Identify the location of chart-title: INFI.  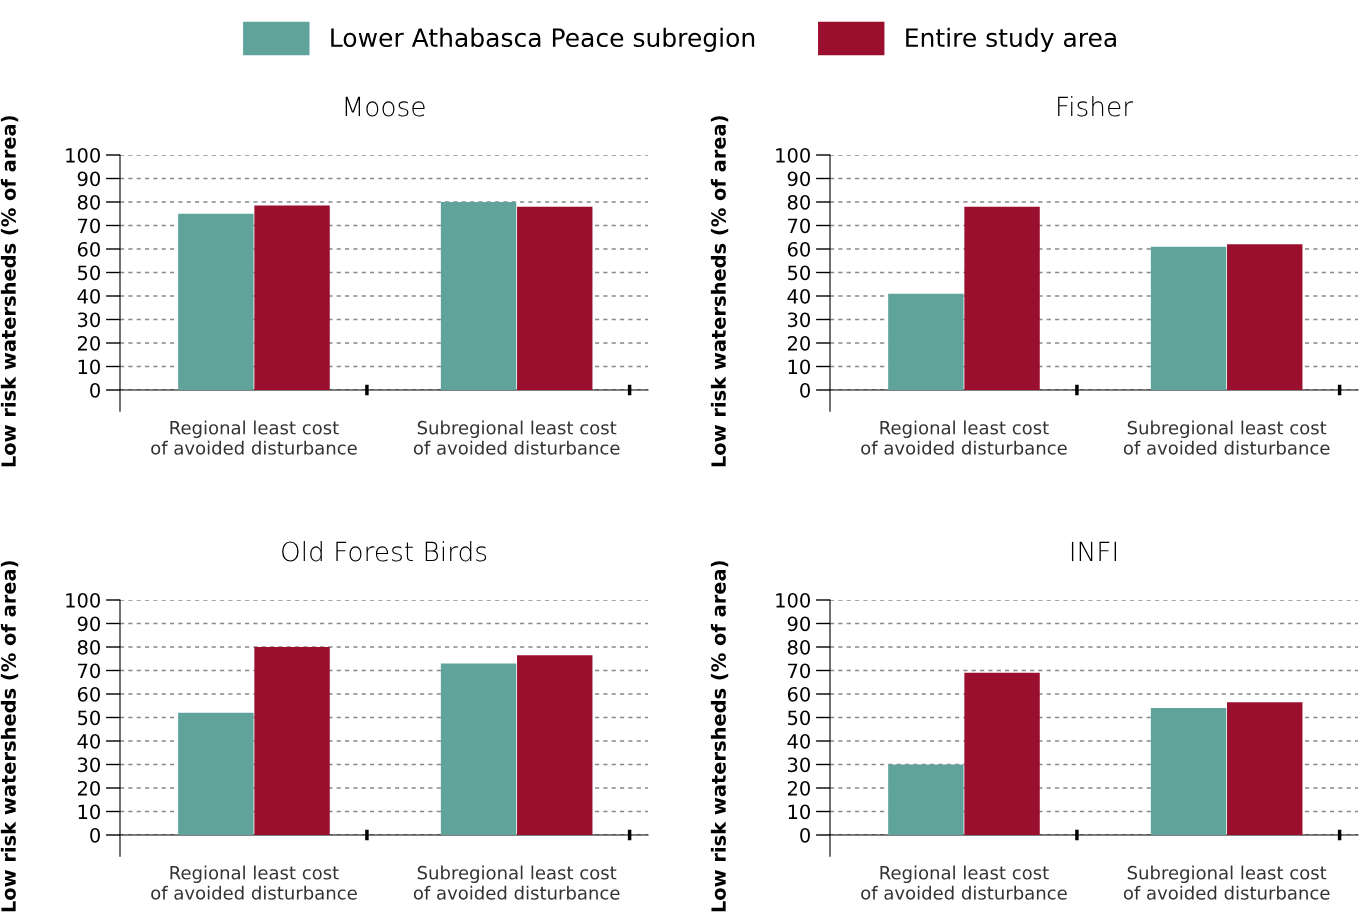
(1093, 551).